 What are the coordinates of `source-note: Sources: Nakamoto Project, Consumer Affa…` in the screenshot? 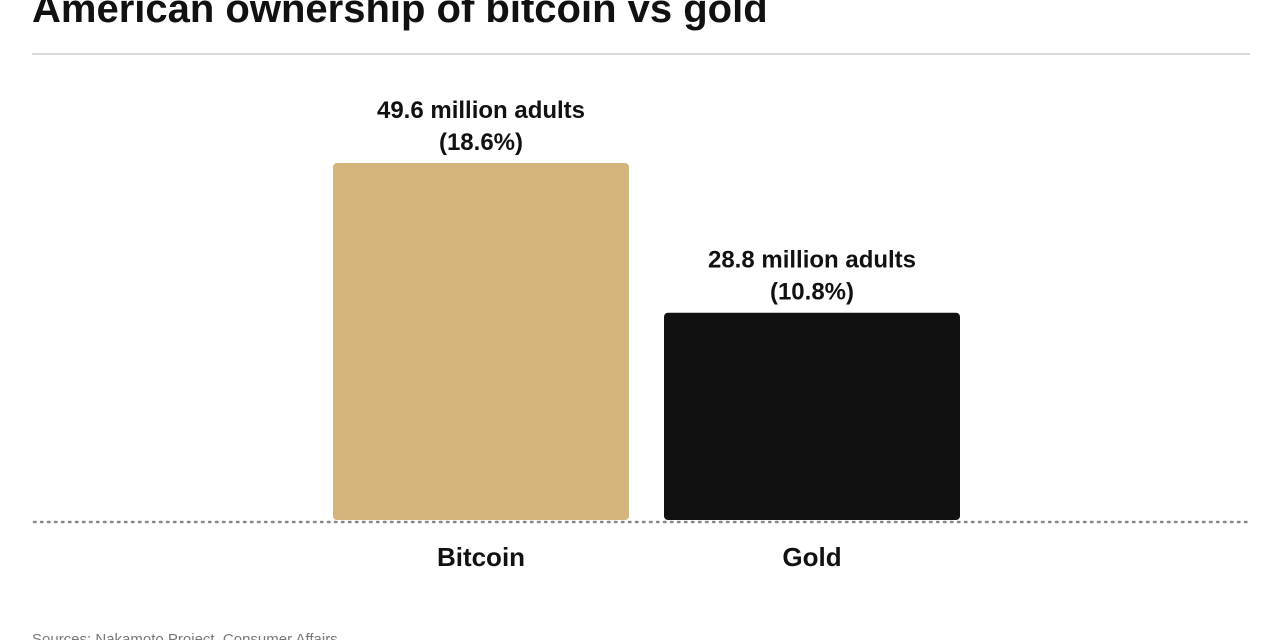 It's located at (185, 635).